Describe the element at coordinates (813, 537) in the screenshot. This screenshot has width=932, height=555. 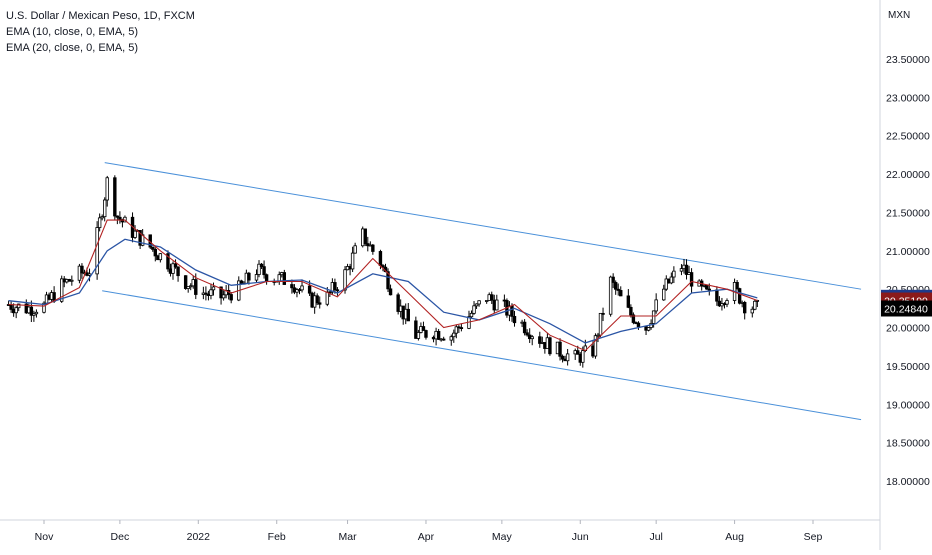
I see `x-tick-label: Sep` at that location.